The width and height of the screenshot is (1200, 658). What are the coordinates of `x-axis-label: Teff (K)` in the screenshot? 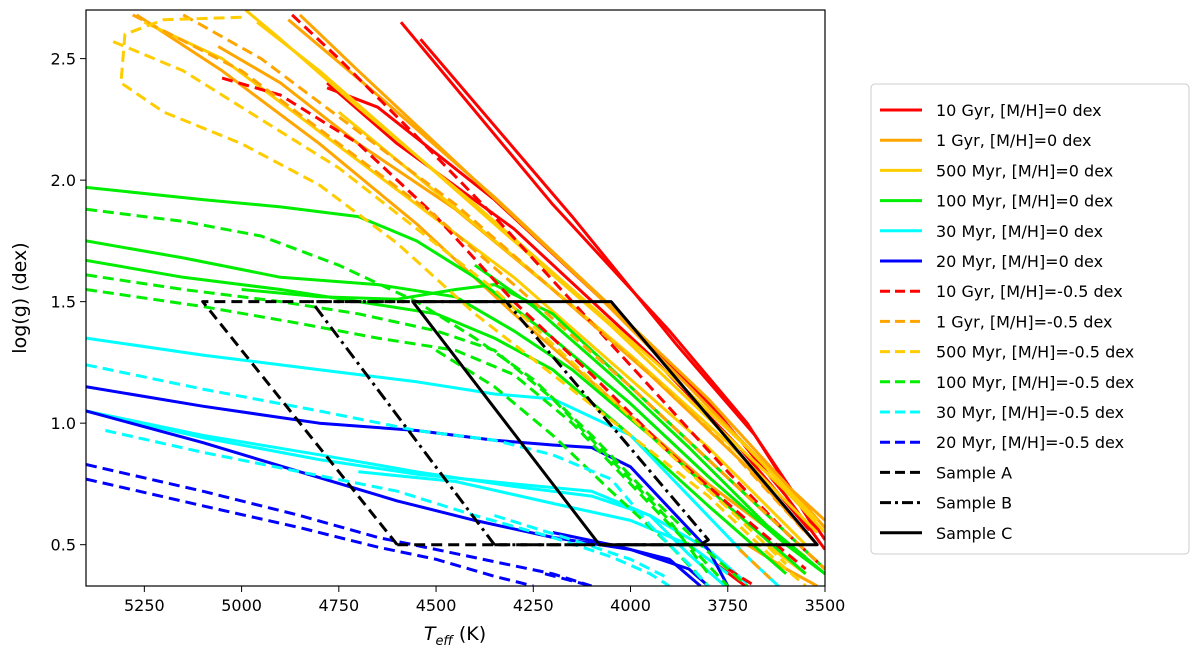 It's located at (455, 636).